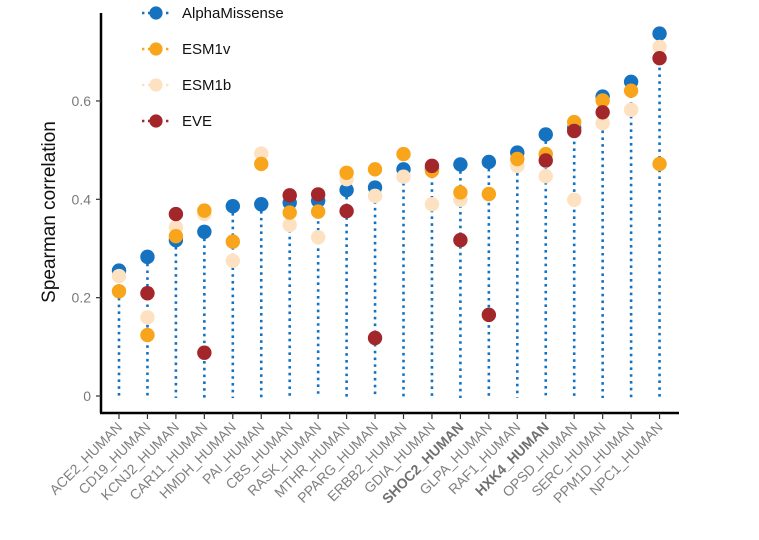 The height and width of the screenshot is (540, 759). I want to click on y-axis-label: Spearman correlation, so click(49, 212).